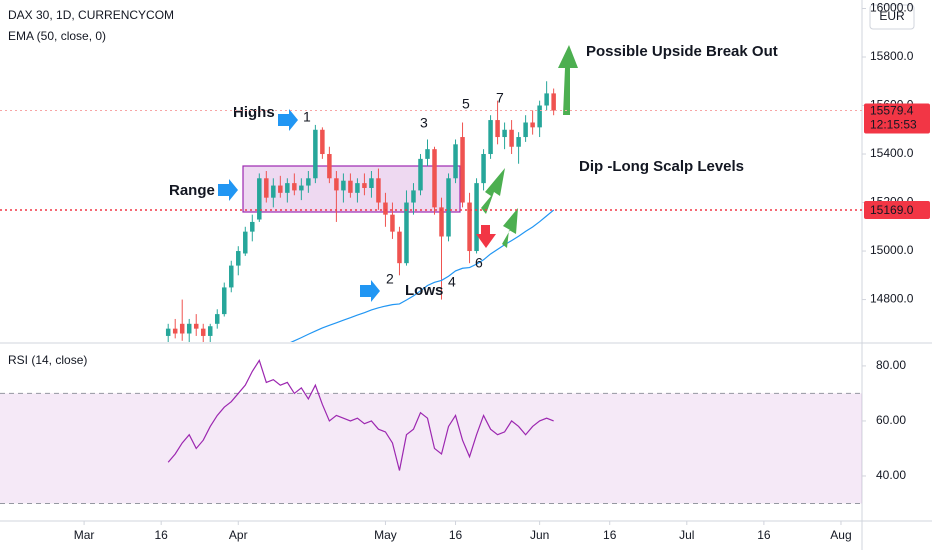 This screenshot has width=932, height=550. Describe the element at coordinates (424, 290) in the screenshot. I see `annotation: Lows` at that location.